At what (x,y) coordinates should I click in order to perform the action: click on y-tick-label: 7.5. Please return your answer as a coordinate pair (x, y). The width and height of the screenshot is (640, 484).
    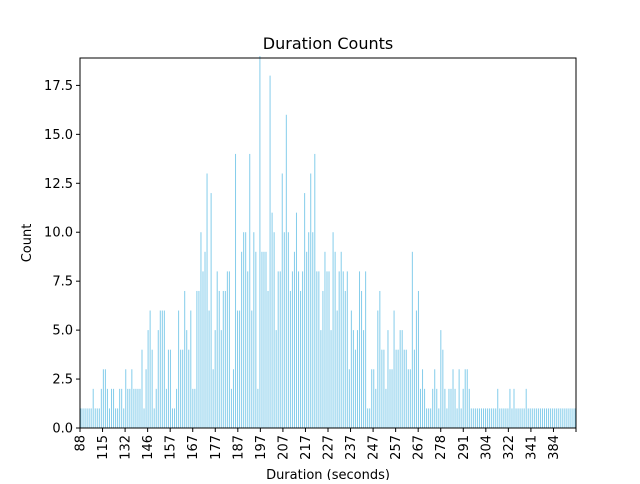
    Looking at the image, I should click on (62, 282).